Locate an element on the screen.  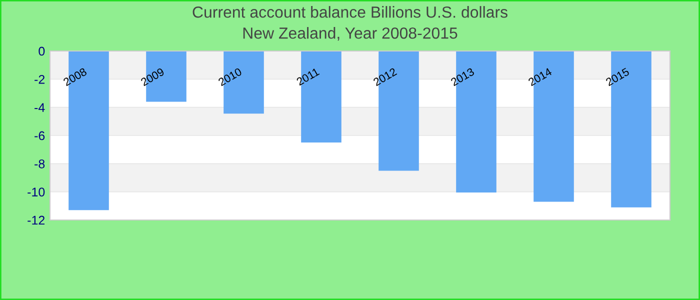
x-tick-label: 2012 is located at coordinates (385, 77).